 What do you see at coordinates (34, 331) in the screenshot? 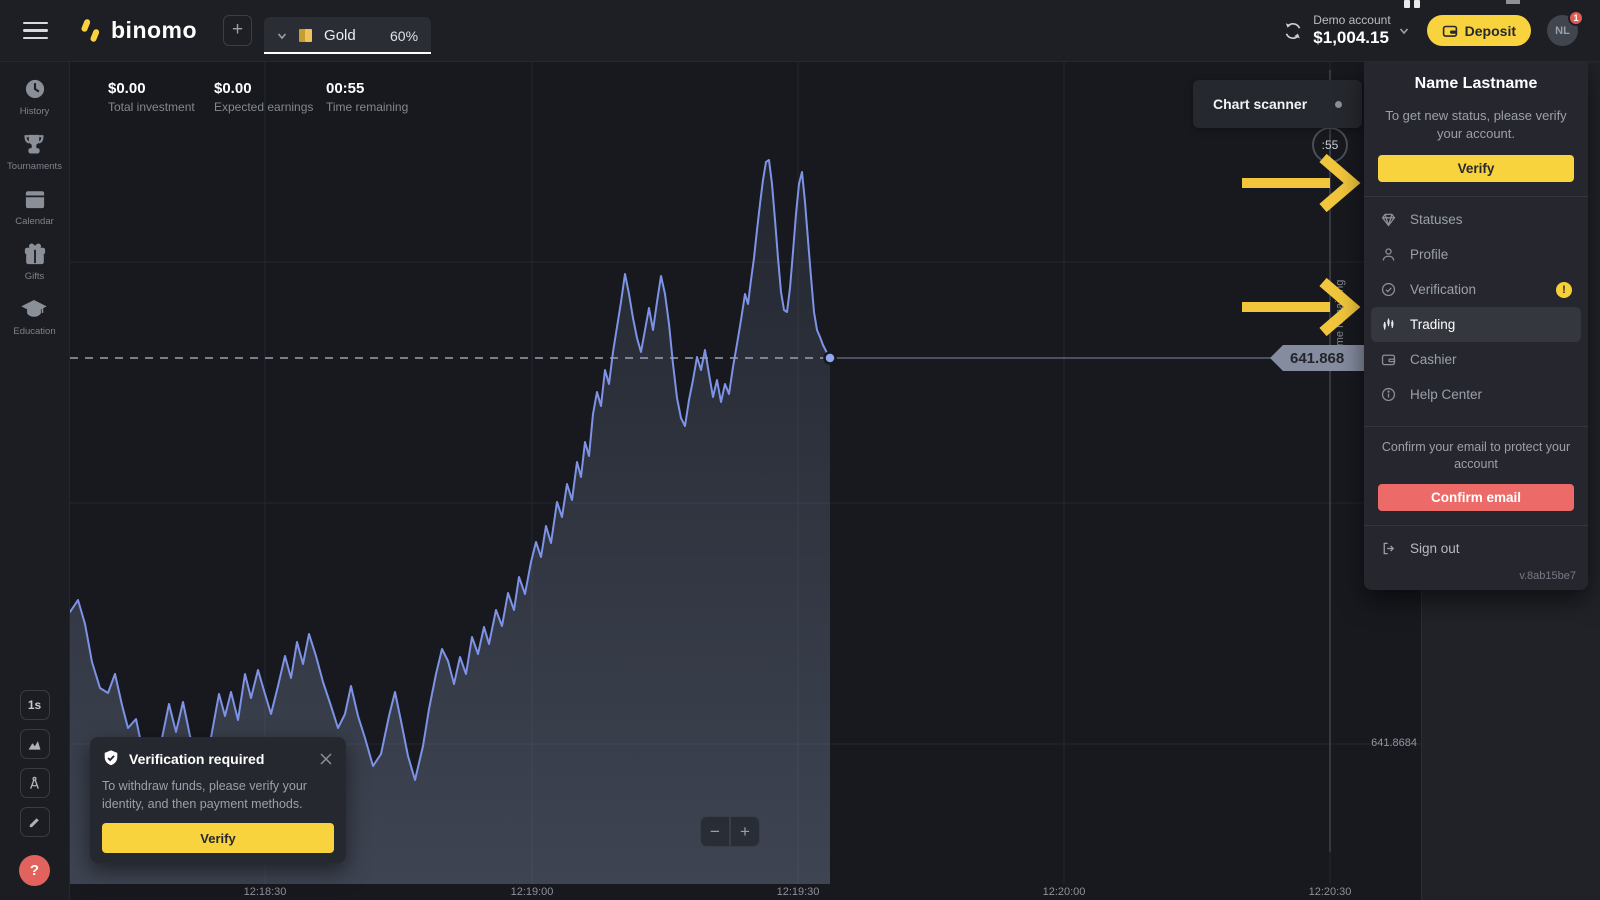
I see `sidebar-item-label: Education` at bounding box center [34, 331].